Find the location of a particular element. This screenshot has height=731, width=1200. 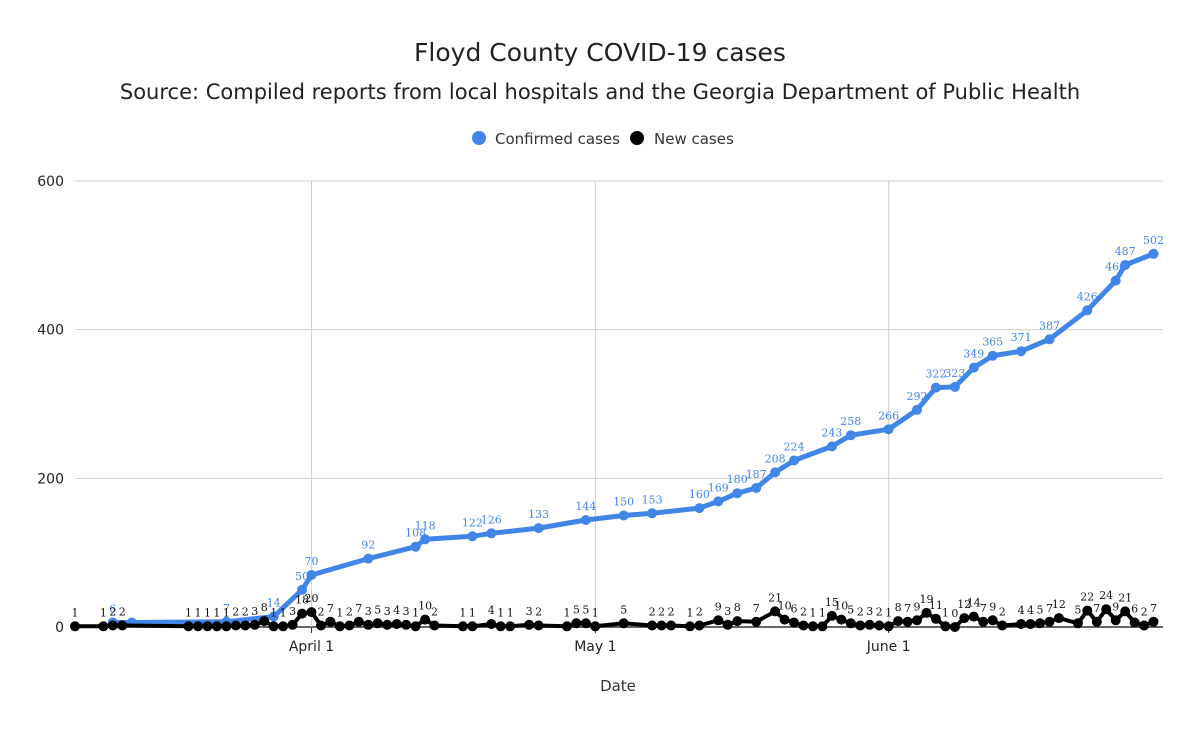

legend-item-new: New cases is located at coordinates (682, 139).